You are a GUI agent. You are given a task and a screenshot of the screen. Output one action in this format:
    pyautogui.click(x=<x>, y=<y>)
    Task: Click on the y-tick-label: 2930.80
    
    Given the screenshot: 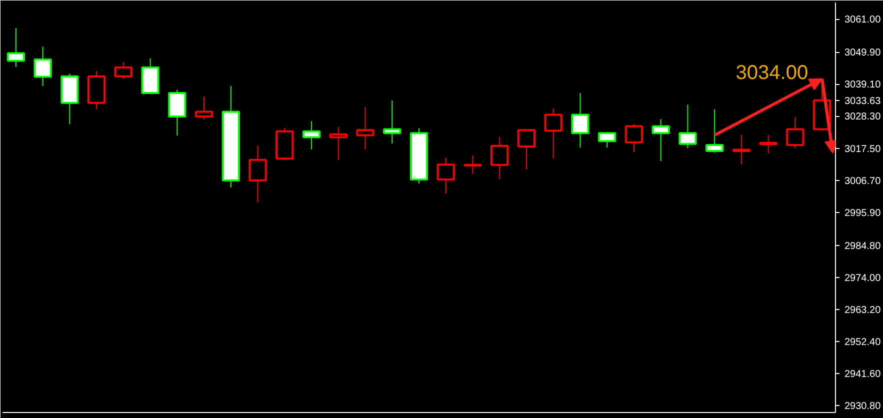 What is the action you would take?
    pyautogui.click(x=863, y=406)
    